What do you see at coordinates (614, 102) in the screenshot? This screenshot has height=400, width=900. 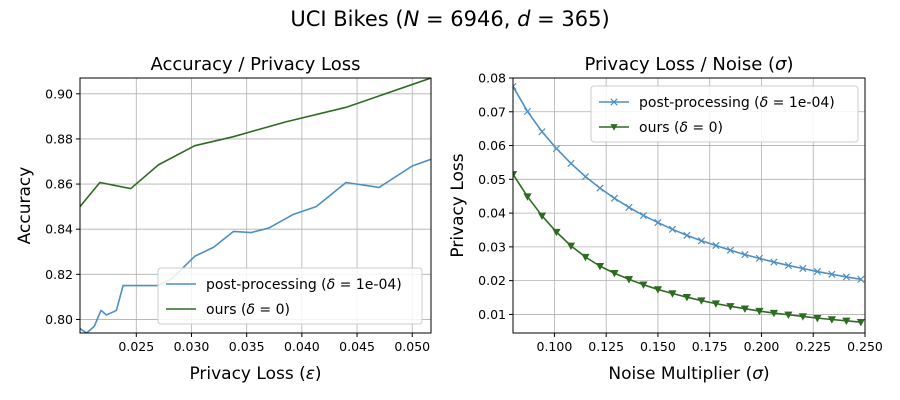 I see `legend-x-marker` at bounding box center [614, 102].